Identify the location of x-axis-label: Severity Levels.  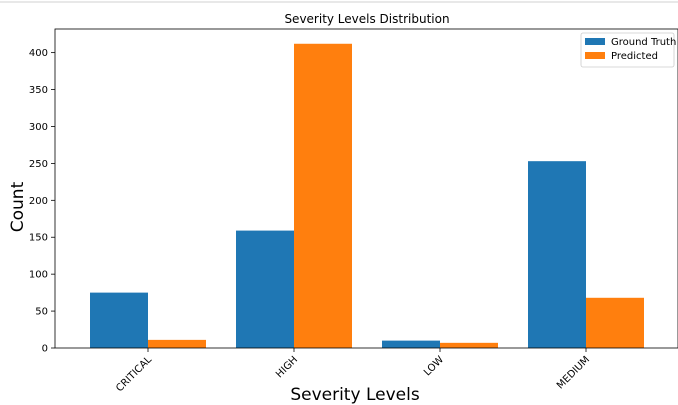
(354, 395).